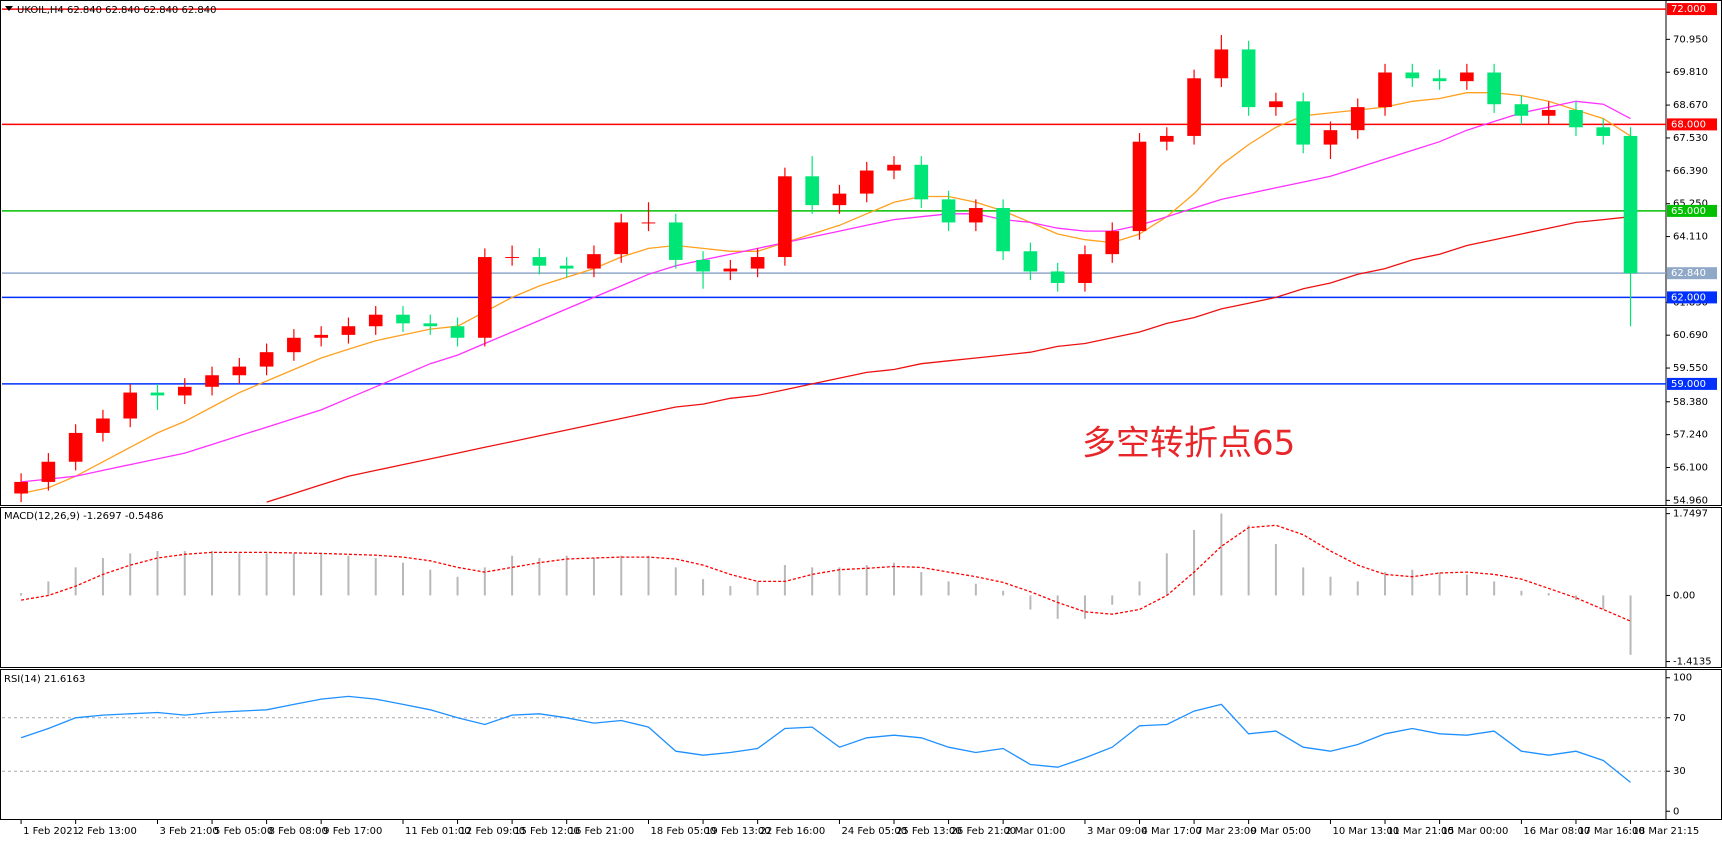 Image resolution: width=1722 pixels, height=841 pixels. What do you see at coordinates (1690, 402) in the screenshot?
I see `y-tick-label: 58.380` at bounding box center [1690, 402].